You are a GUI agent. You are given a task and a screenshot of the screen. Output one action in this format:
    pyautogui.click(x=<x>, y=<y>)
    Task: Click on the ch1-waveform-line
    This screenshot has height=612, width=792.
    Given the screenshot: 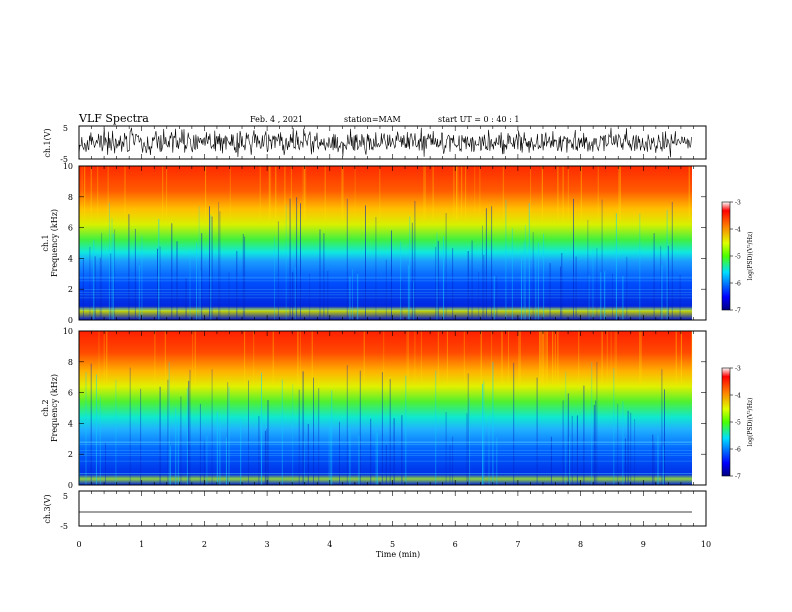 What is the action you would take?
    pyautogui.click(x=385, y=142)
    